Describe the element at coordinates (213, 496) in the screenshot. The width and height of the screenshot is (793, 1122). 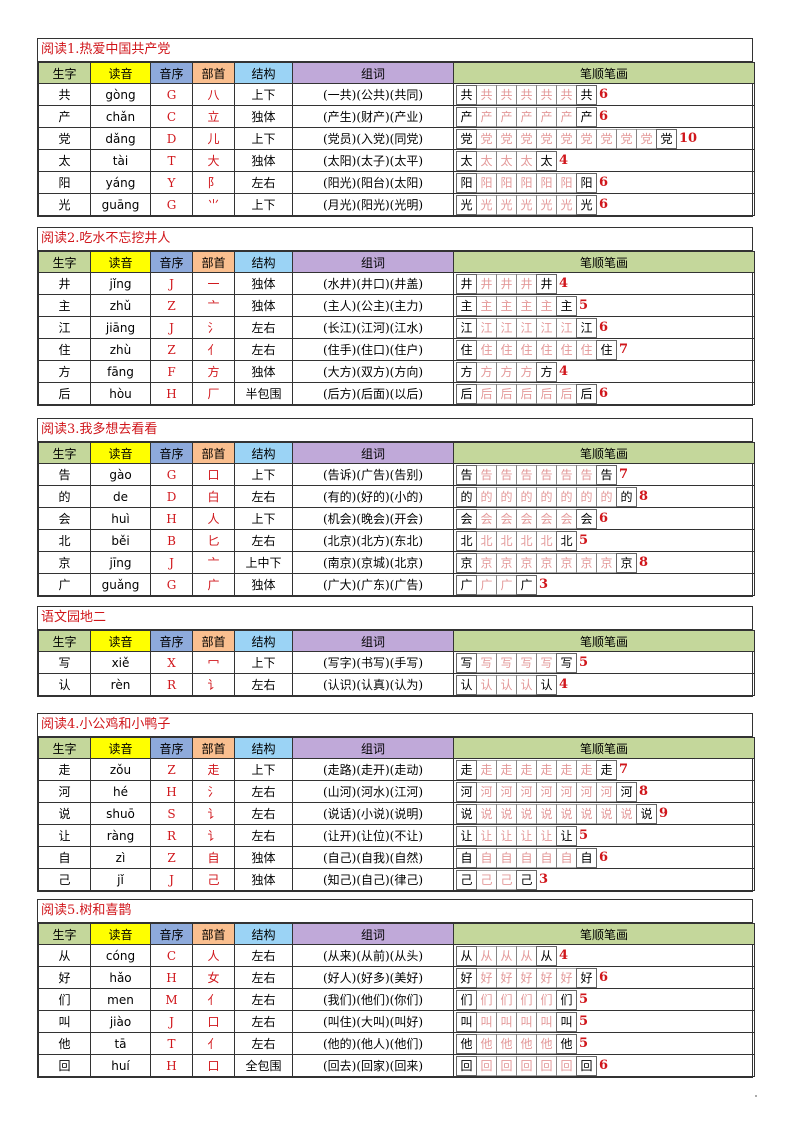
I see `radical-cell: 白` at that location.